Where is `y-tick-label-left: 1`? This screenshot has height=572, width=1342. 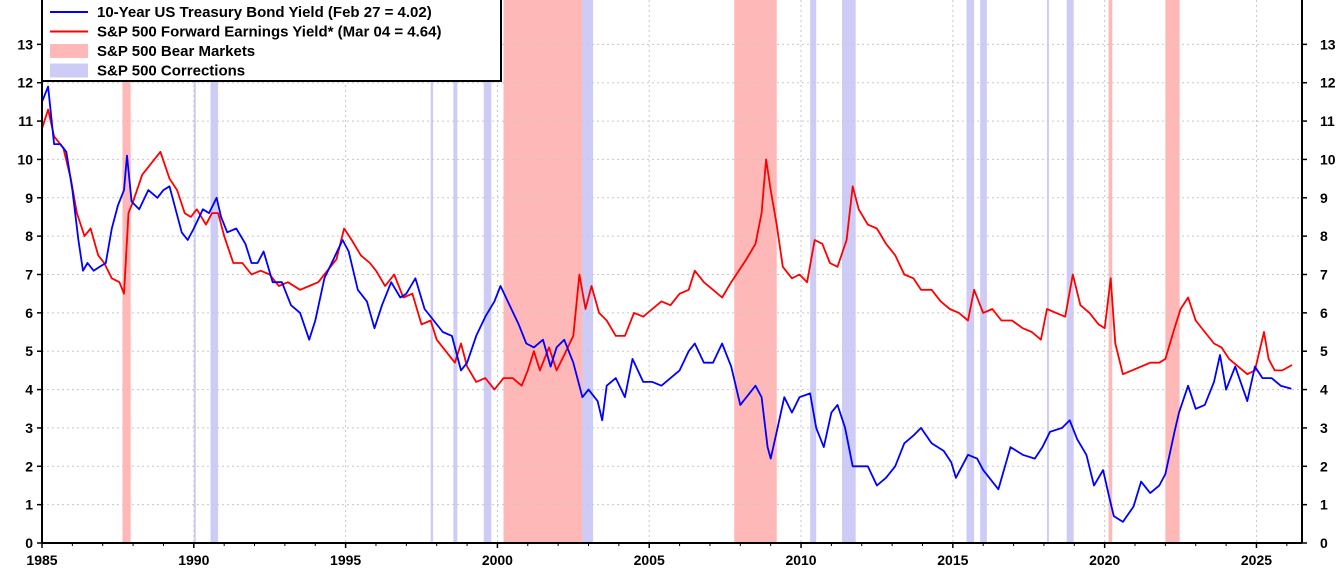 y-tick-label-left: 1 is located at coordinates (29, 505).